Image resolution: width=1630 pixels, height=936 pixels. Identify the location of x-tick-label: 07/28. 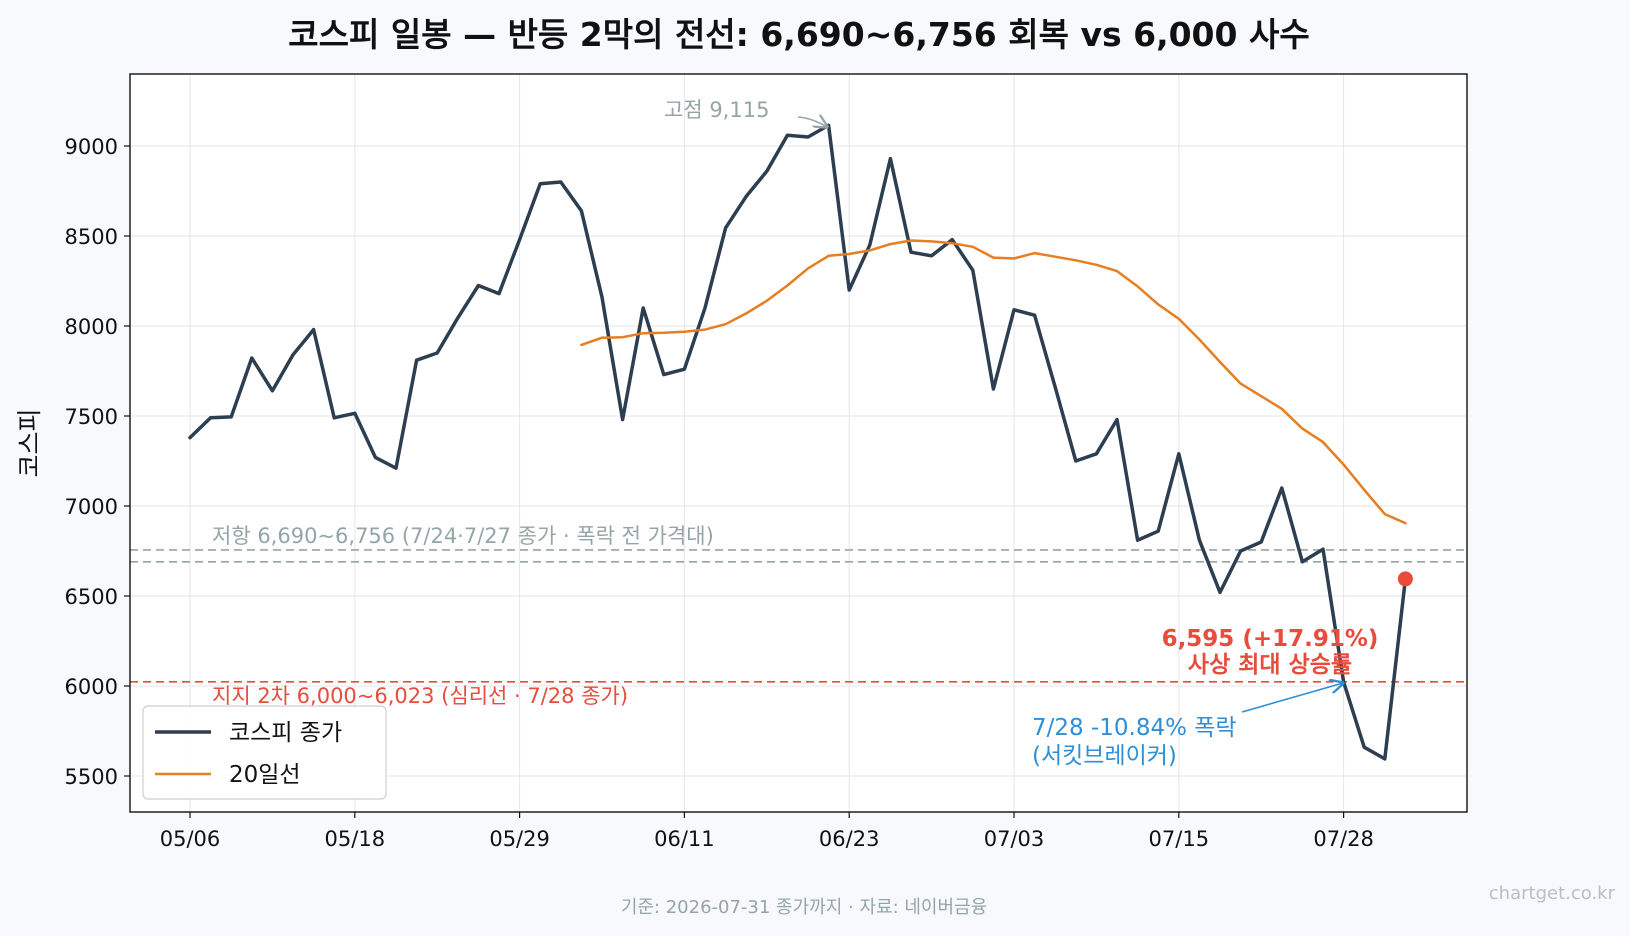
(1343, 839).